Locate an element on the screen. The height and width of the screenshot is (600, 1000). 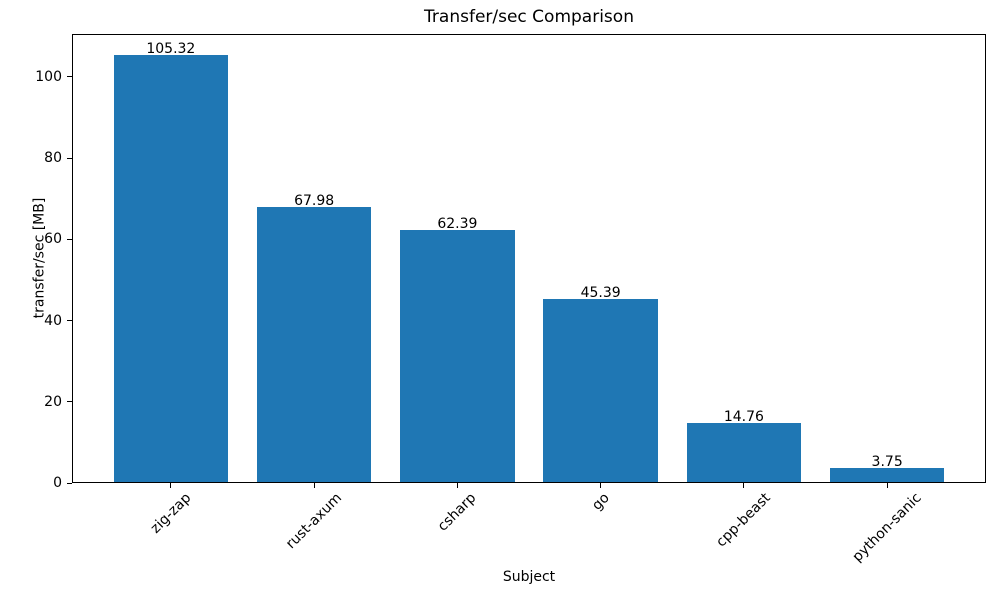
y-tick-label: 100 is located at coordinates (48, 76).